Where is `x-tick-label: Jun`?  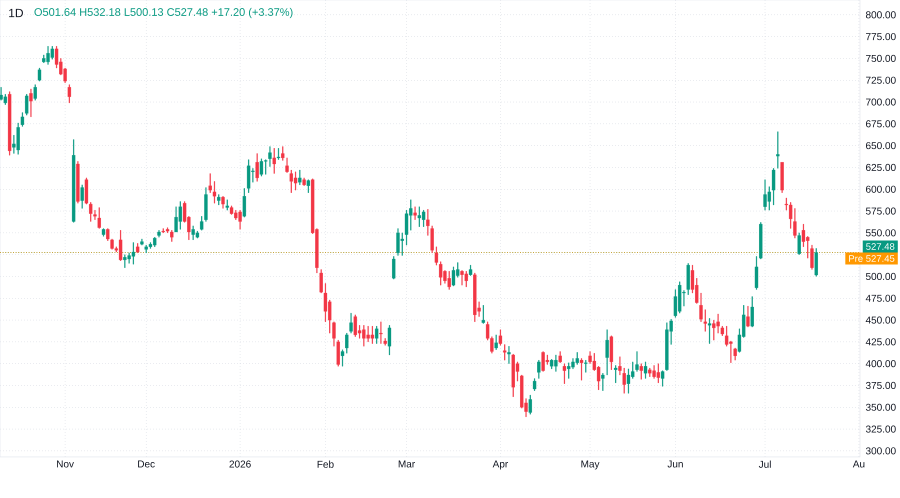
x-tick-label: Jun is located at coordinates (675, 464).